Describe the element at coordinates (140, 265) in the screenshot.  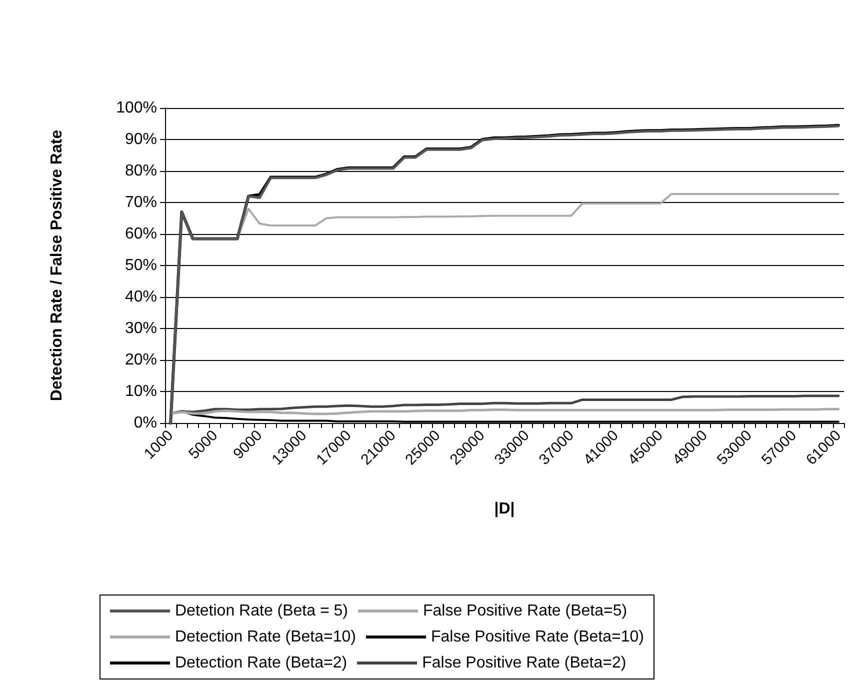
I see `y-tick-label: 50%` at that location.